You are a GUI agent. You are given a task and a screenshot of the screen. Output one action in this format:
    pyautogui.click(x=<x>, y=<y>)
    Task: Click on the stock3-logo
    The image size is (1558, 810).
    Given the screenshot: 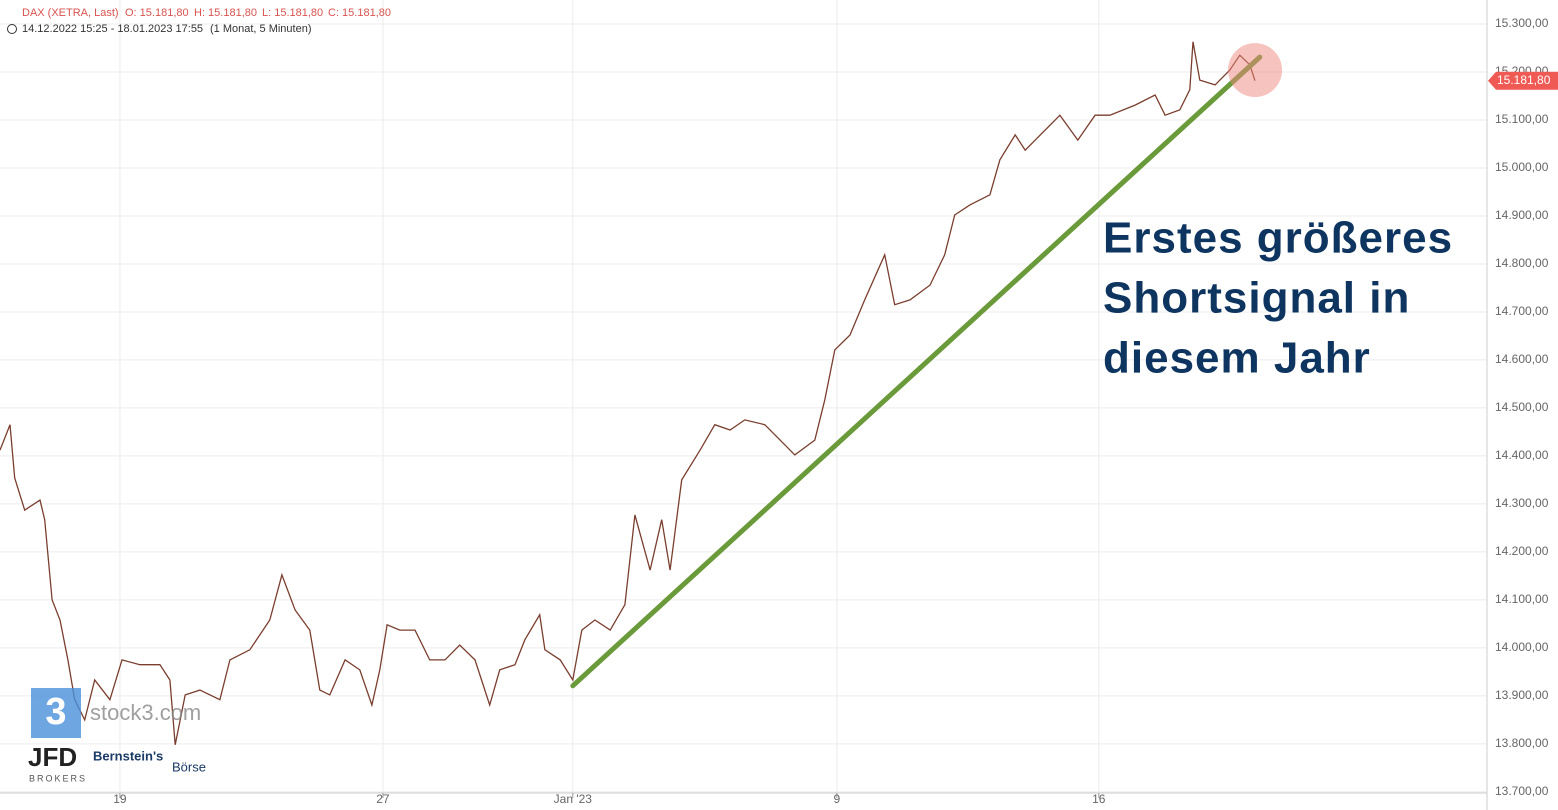 What is the action you would take?
    pyautogui.click(x=56, y=713)
    